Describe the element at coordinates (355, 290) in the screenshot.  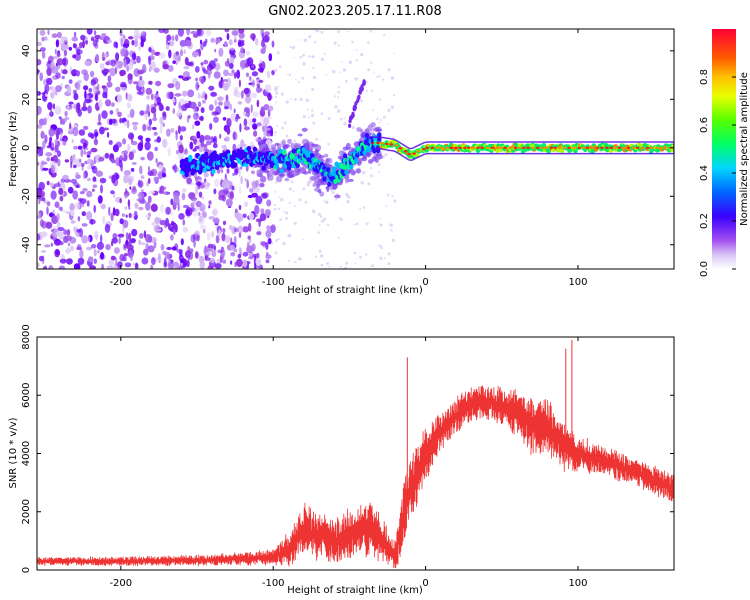
I see `spectrogram-x-label: Height of straight line (km)` at that location.